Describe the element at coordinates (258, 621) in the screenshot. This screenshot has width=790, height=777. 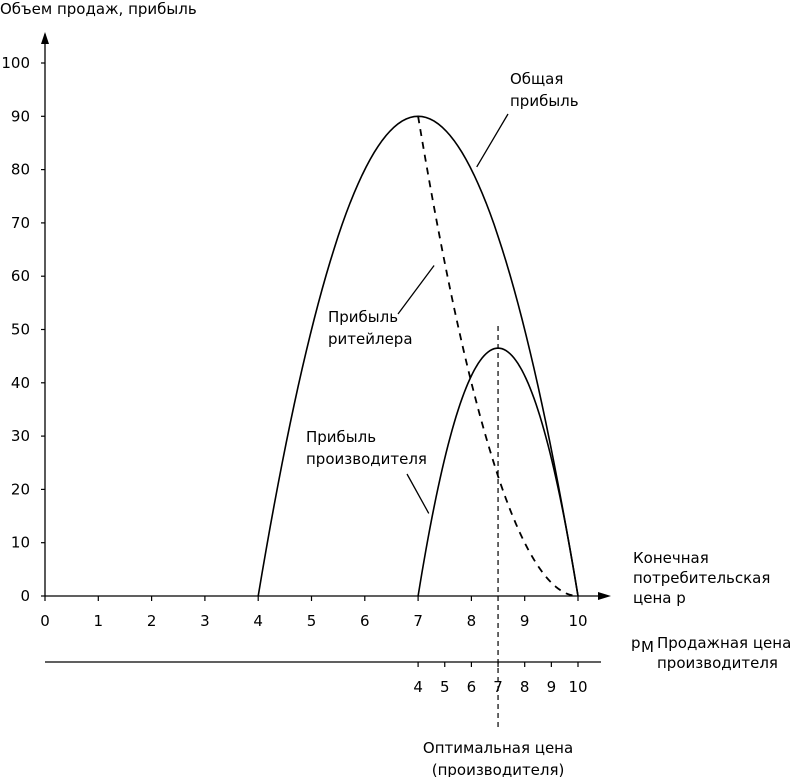
I see `x-tick-label: 4` at that location.